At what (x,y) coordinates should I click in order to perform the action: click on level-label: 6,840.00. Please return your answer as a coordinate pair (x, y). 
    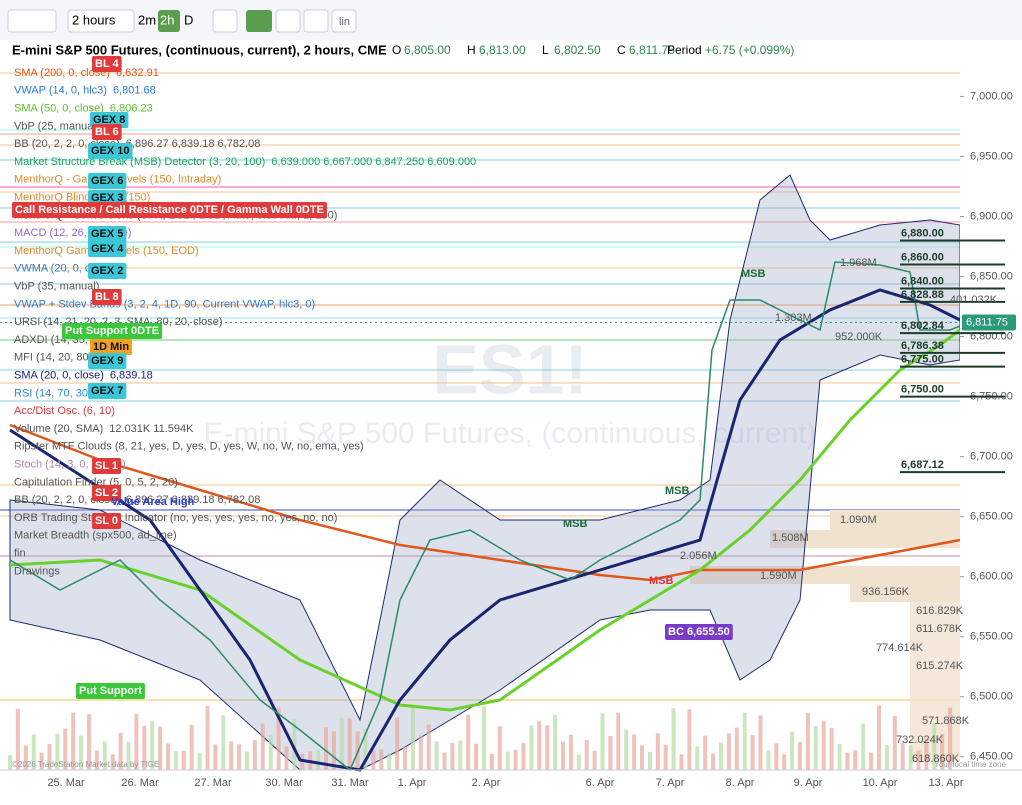
    Looking at the image, I should click on (922, 281).